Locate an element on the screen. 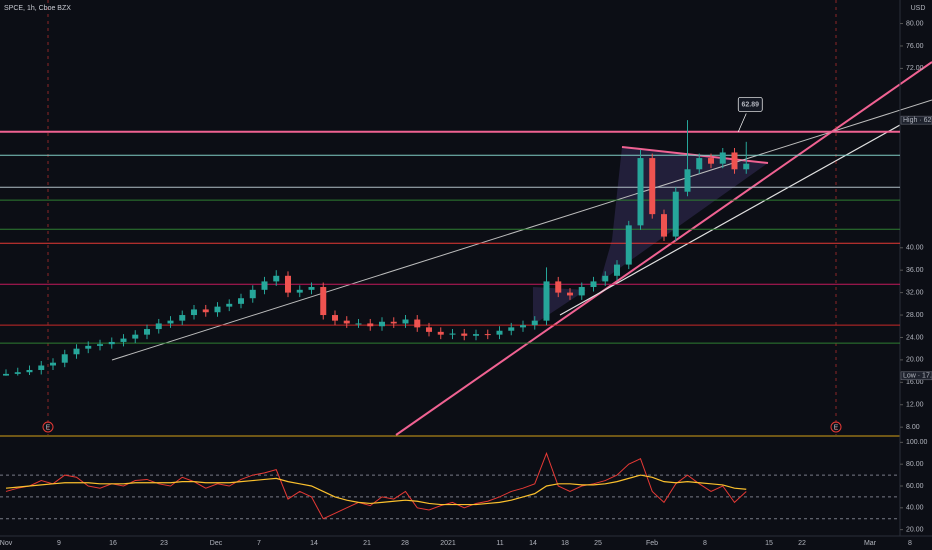  callout-pointer is located at coordinates (742, 122).